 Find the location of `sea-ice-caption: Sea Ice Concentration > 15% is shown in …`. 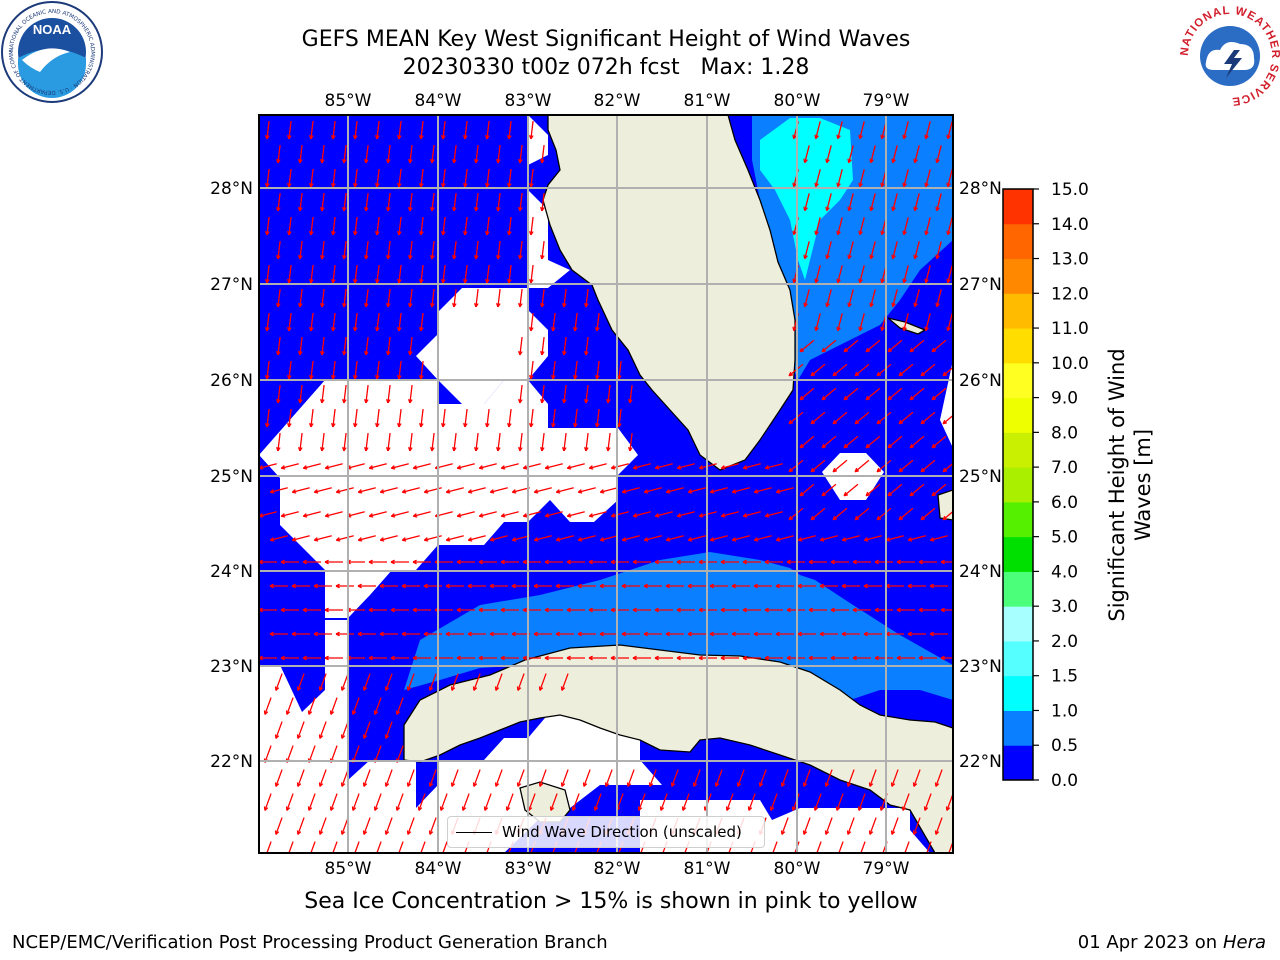

sea-ice-caption: Sea Ice Concentration > 15% is shown in … is located at coordinates (611, 901).